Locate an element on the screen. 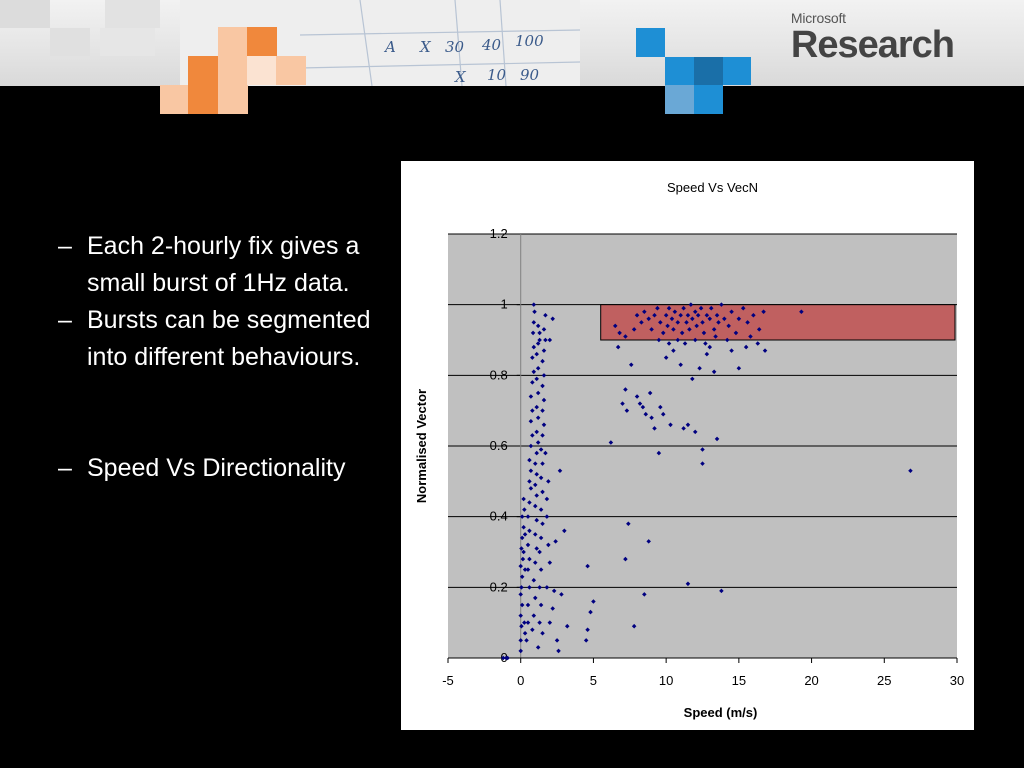 This screenshot has width=1024, height=768. handwriting-text: A is located at coordinates (389, 47).